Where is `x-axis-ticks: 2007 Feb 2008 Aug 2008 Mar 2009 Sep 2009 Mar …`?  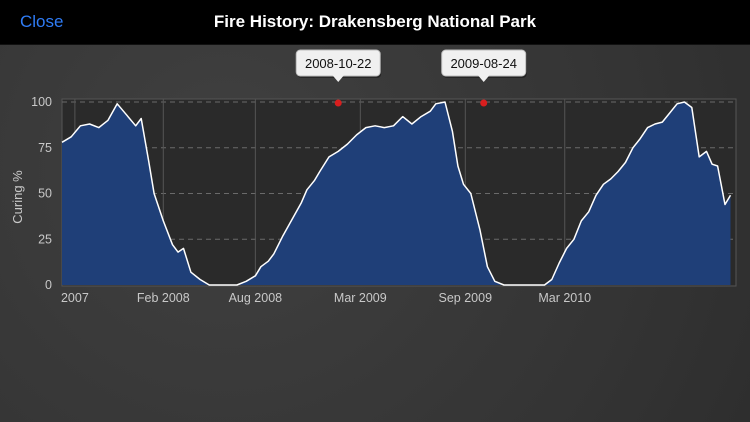 x-axis-ticks: 2007 Feb 2008 Aug 2008 Mar 2009 Sep 2009 Mar … is located at coordinates (326, 298).